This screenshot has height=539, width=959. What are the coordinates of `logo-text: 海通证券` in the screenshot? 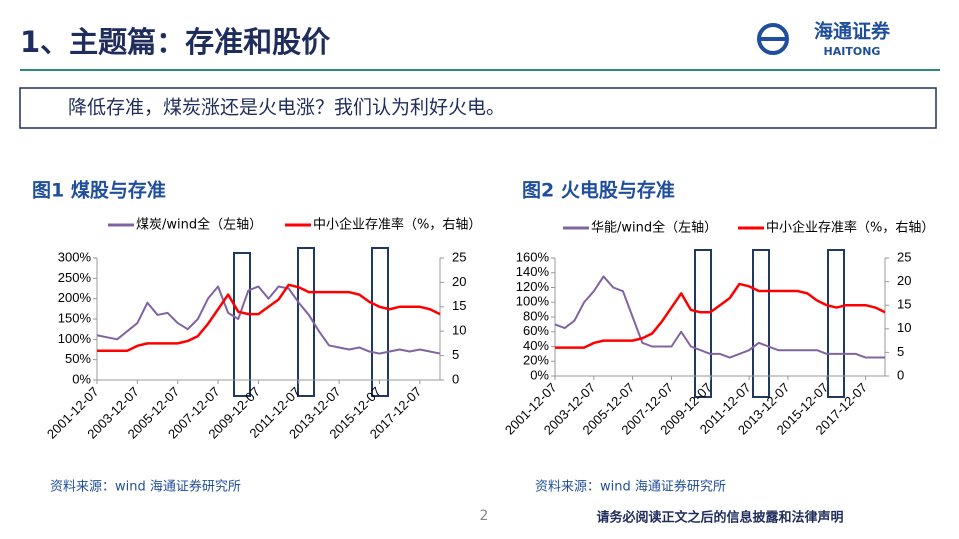 It's located at (852, 31).